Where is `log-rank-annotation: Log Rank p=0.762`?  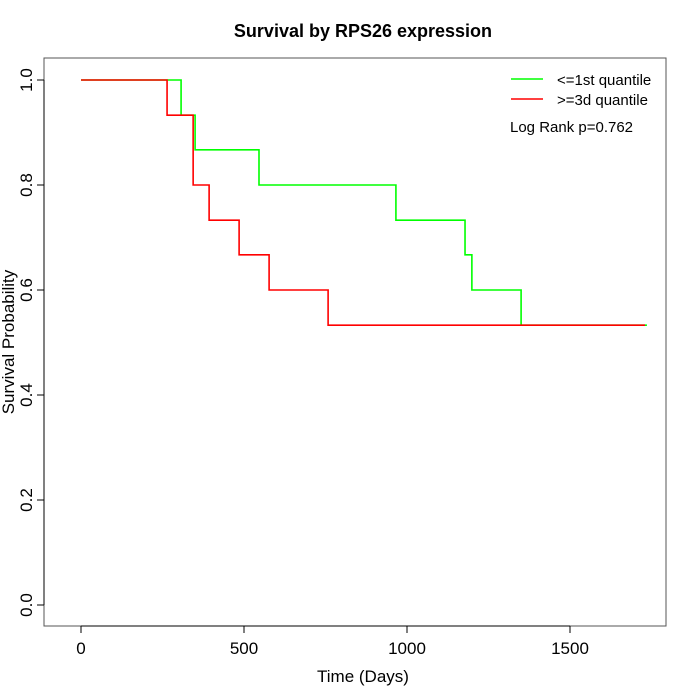
log-rank-annotation: Log Rank p=0.762 is located at coordinates (571, 127).